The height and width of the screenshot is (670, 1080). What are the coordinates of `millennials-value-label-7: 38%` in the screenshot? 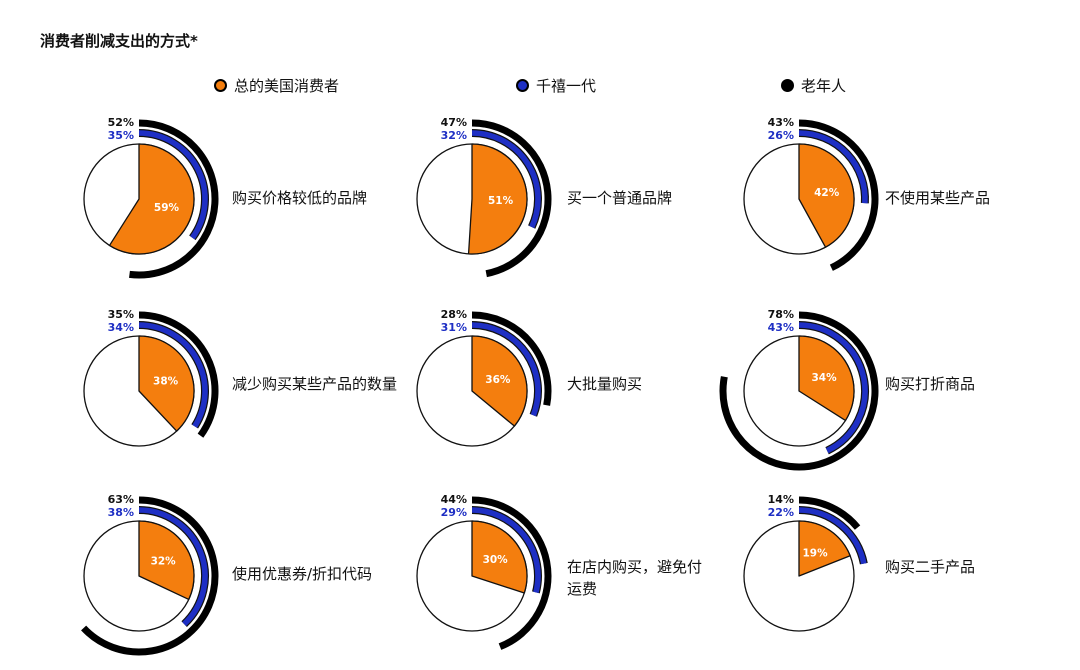 It's located at (121, 512).